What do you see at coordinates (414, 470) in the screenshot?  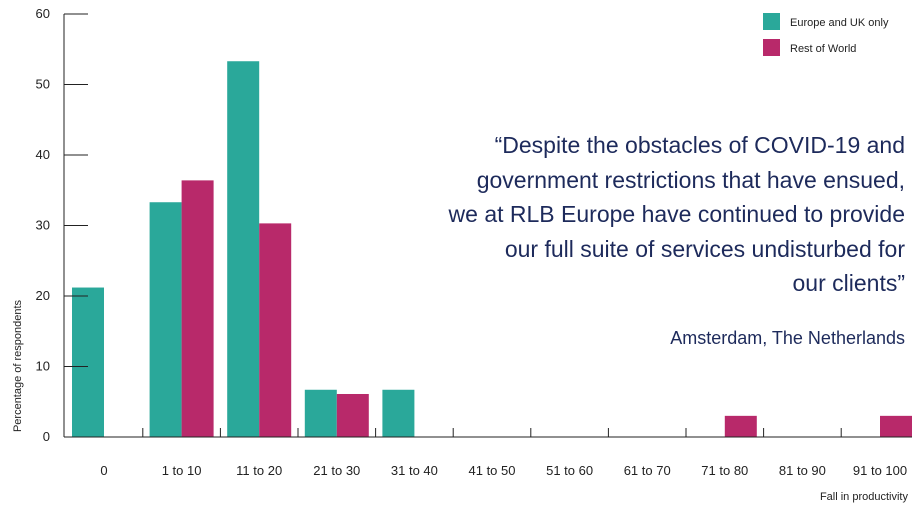 I see `x-tick-label: 31 to 40` at bounding box center [414, 470].